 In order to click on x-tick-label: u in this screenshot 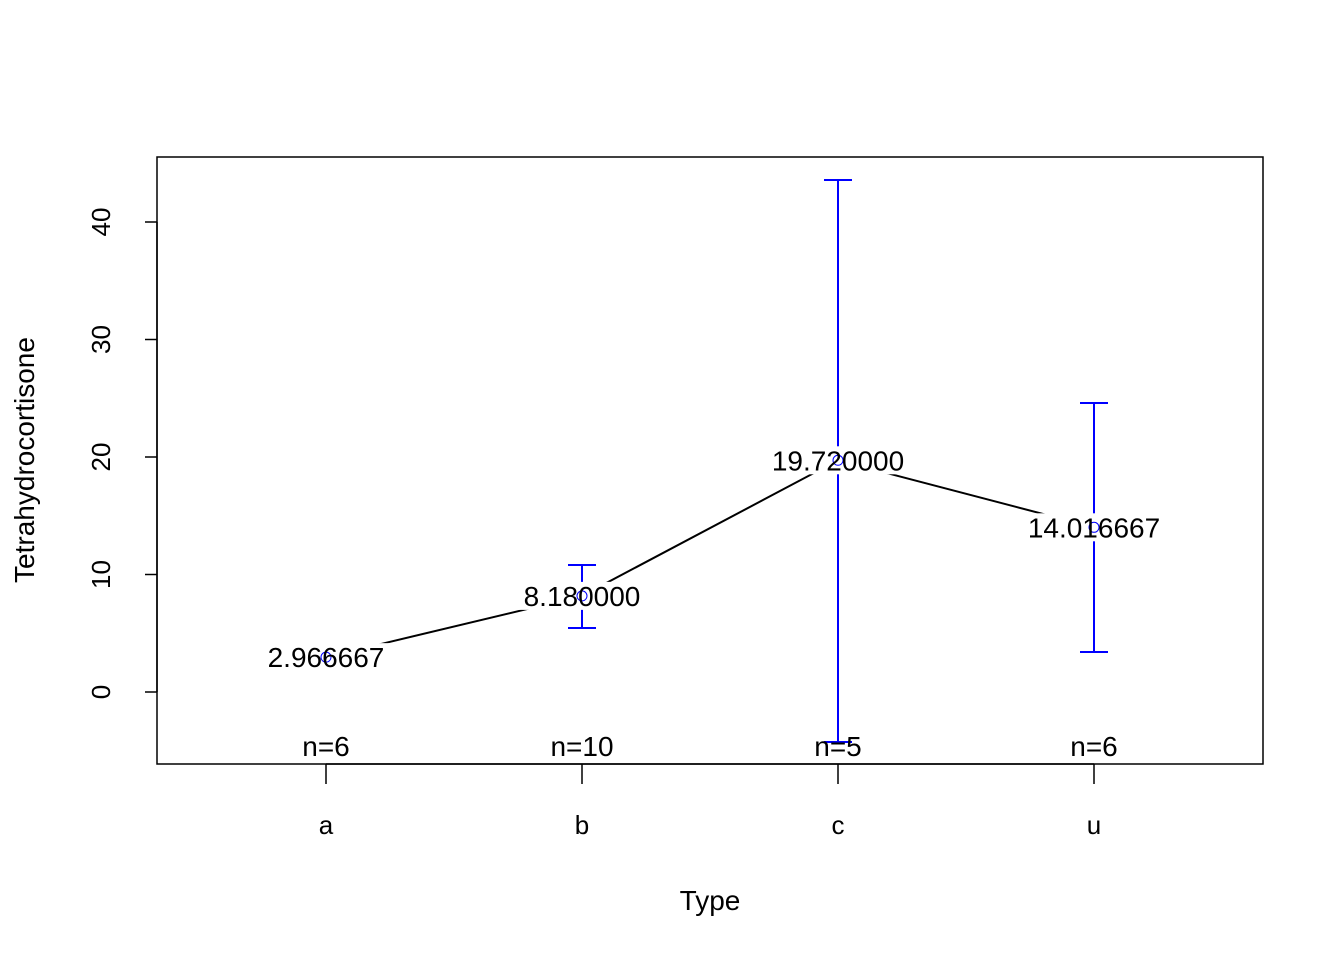, I will do `click(1094, 825)`.